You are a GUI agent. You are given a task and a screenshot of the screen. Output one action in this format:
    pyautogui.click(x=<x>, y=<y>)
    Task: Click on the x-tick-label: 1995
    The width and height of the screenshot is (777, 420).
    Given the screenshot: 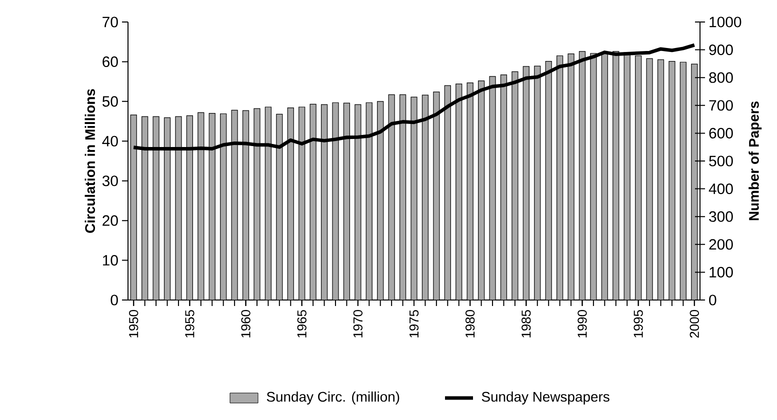 What is the action you would take?
    pyautogui.click(x=638, y=324)
    